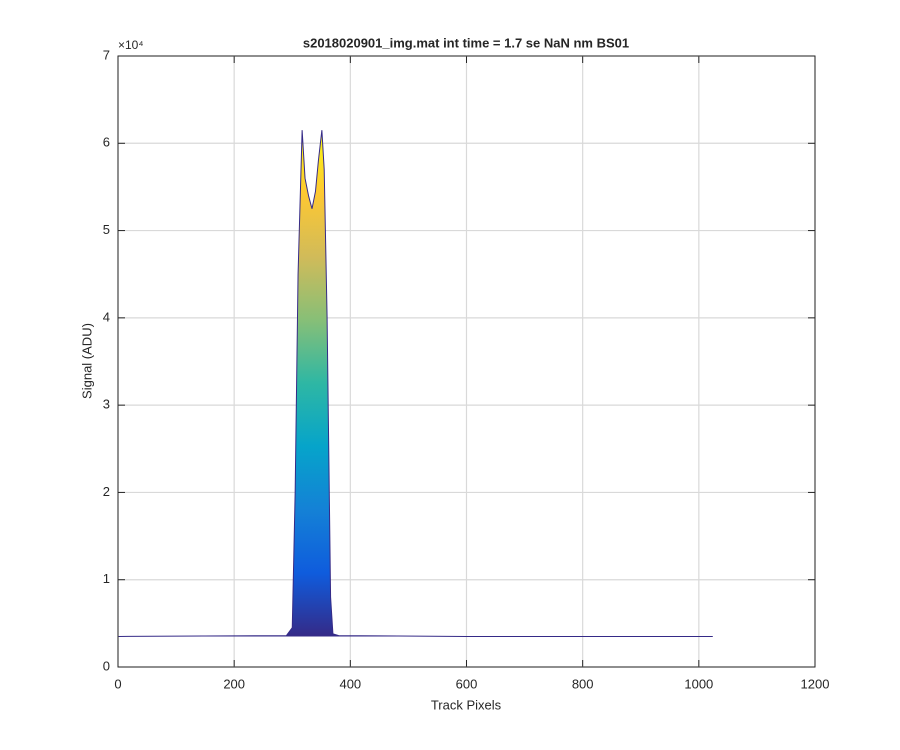 Image resolution: width=900 pixels, height=750 pixels. I want to click on x-tick-label: 400, so click(350, 683).